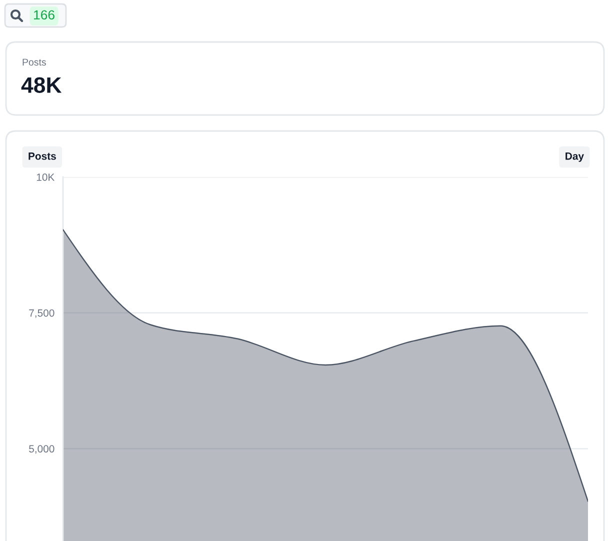  I want to click on y-tick-label: 7,500, so click(41, 313).